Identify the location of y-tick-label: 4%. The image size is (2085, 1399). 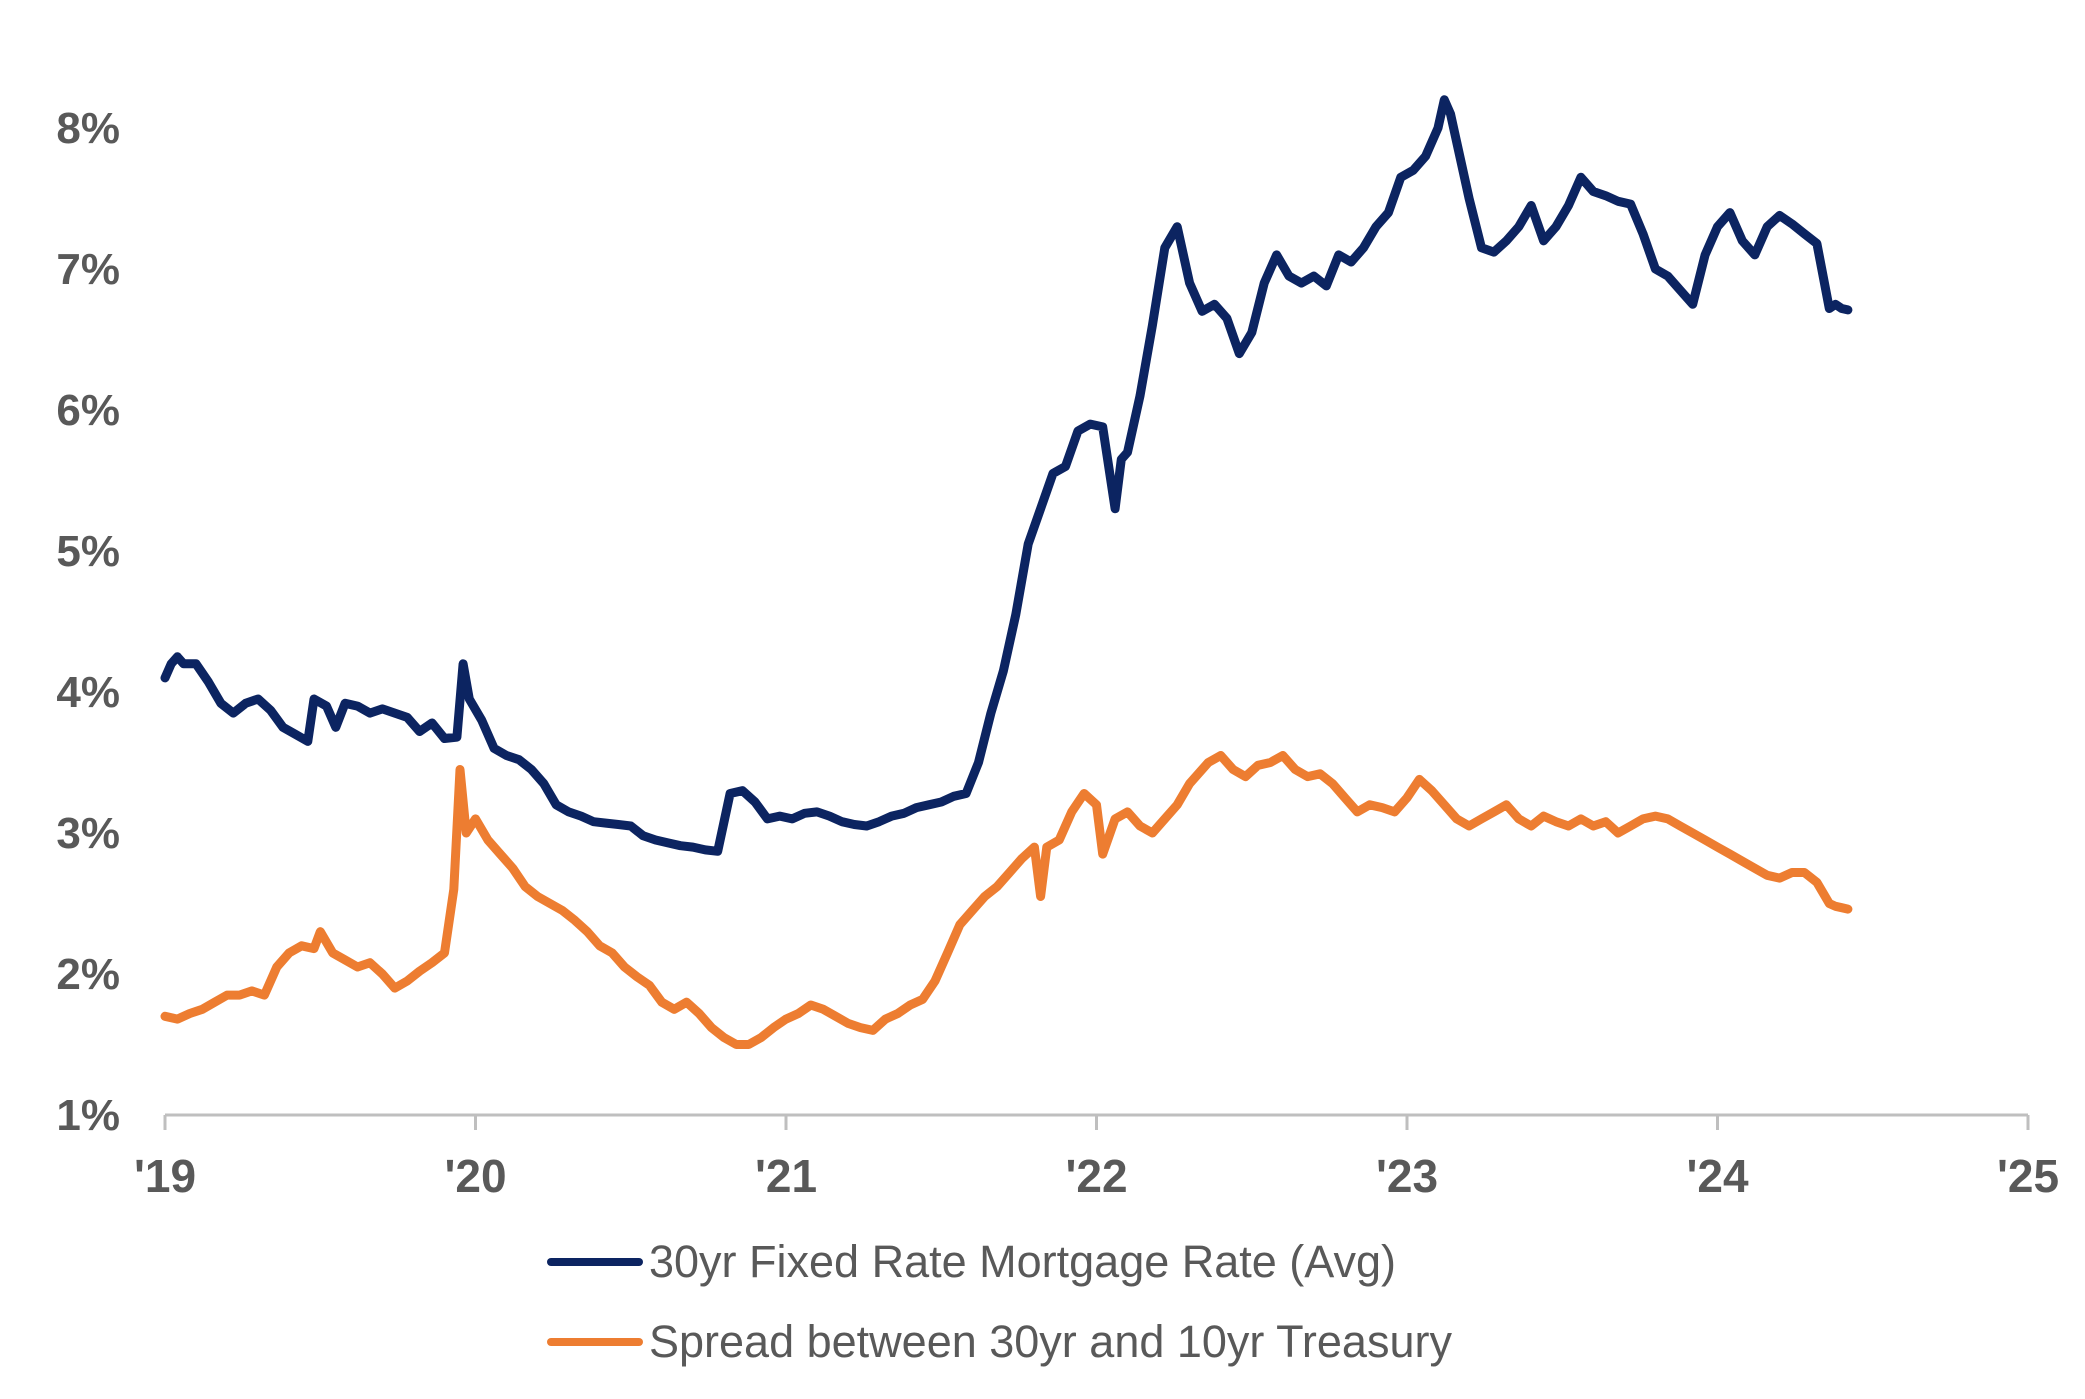
(88, 692).